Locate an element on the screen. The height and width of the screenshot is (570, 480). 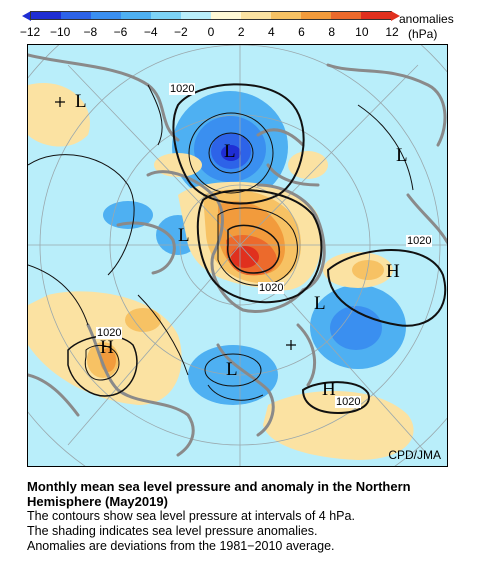
colorbar-tick-label: −10 is located at coordinates (60, 32).